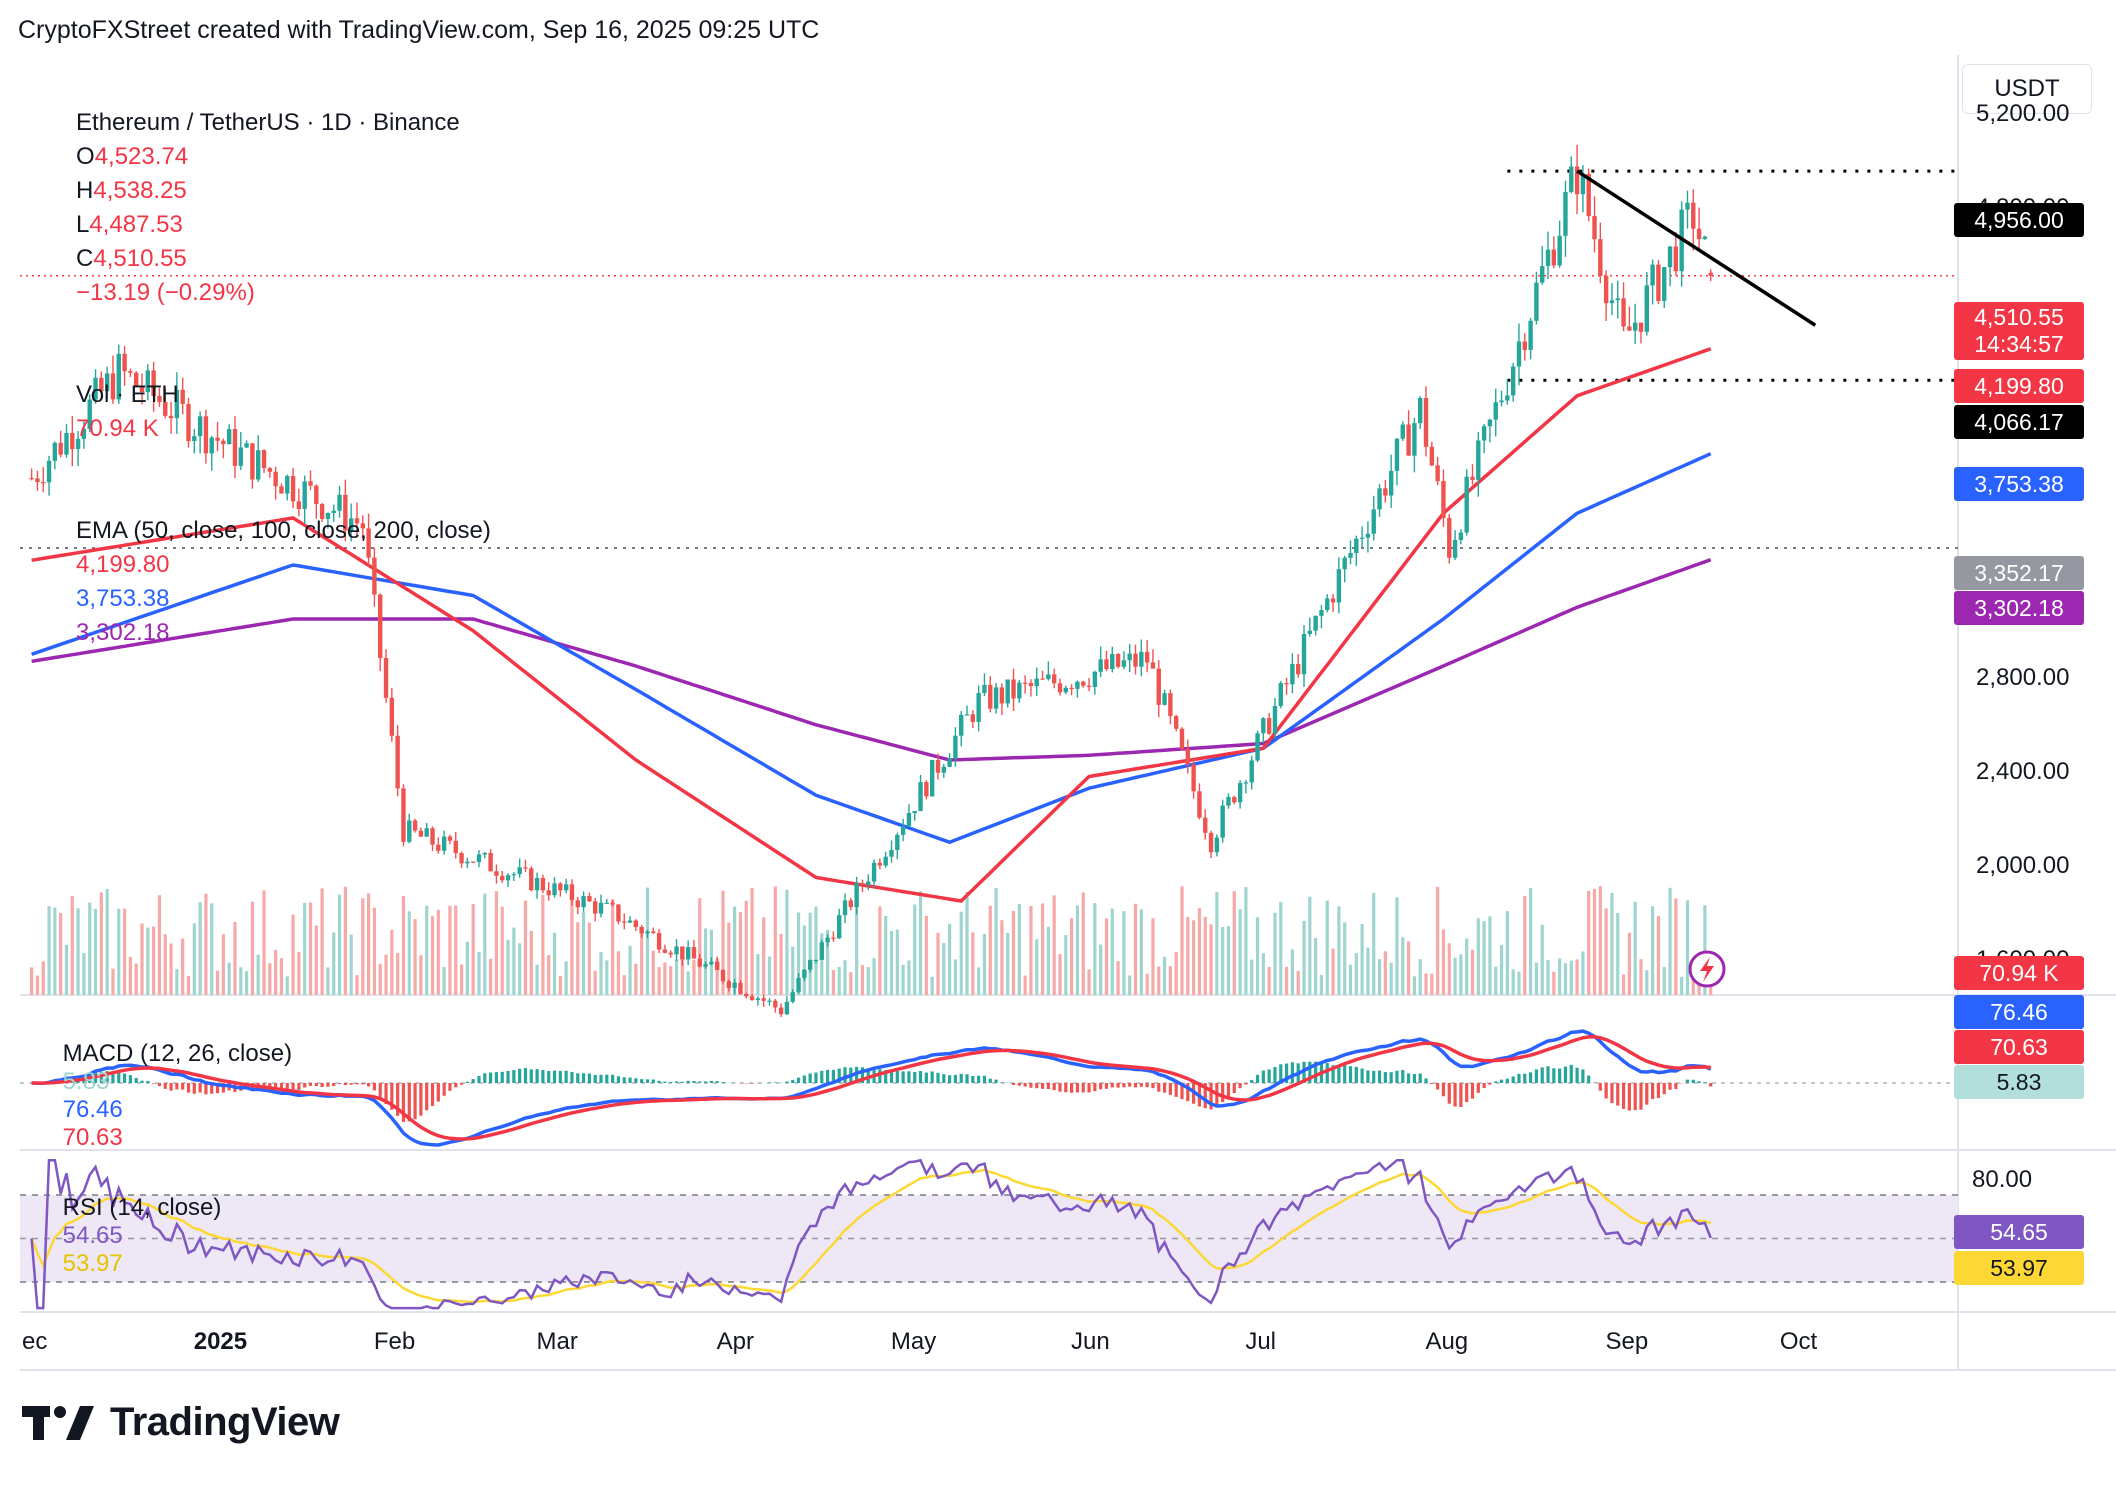 This screenshot has height=1489, width=2116. Describe the element at coordinates (283, 530) in the screenshot. I see `ema-label: EMA (50, close, 100, close, 200, close)` at that location.